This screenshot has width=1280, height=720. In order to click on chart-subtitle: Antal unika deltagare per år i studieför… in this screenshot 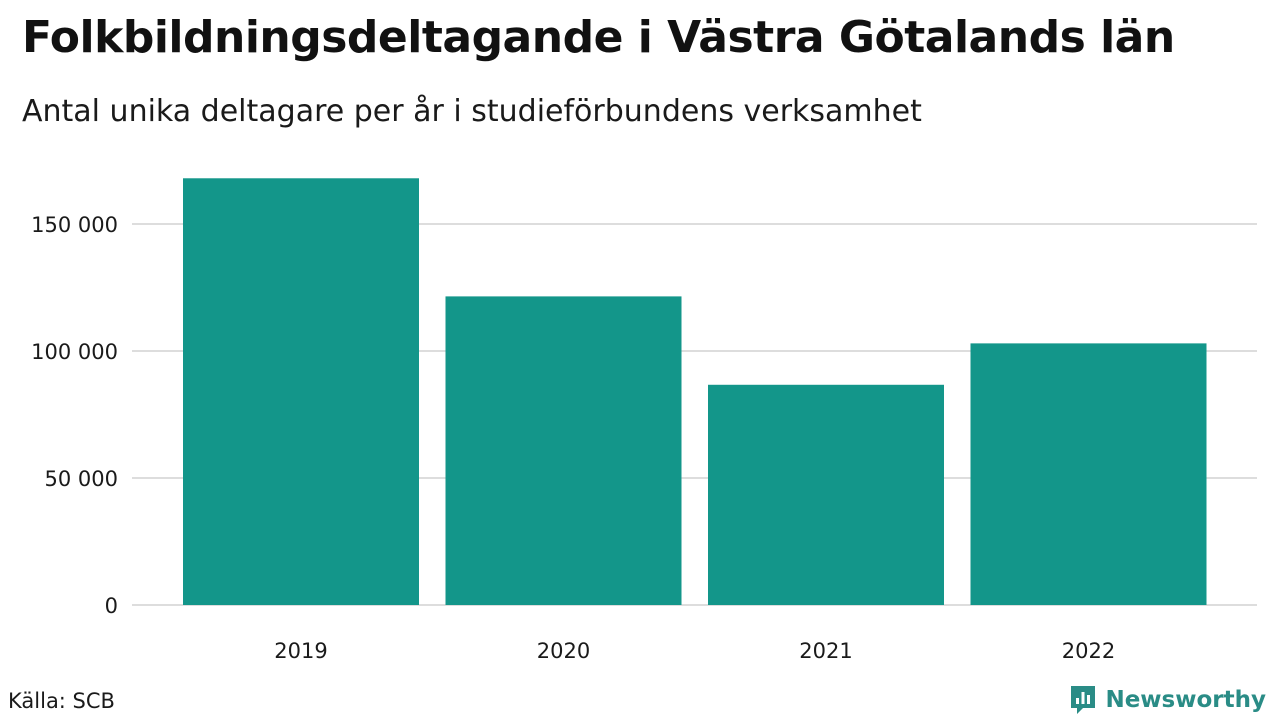, I will do `click(472, 111)`.